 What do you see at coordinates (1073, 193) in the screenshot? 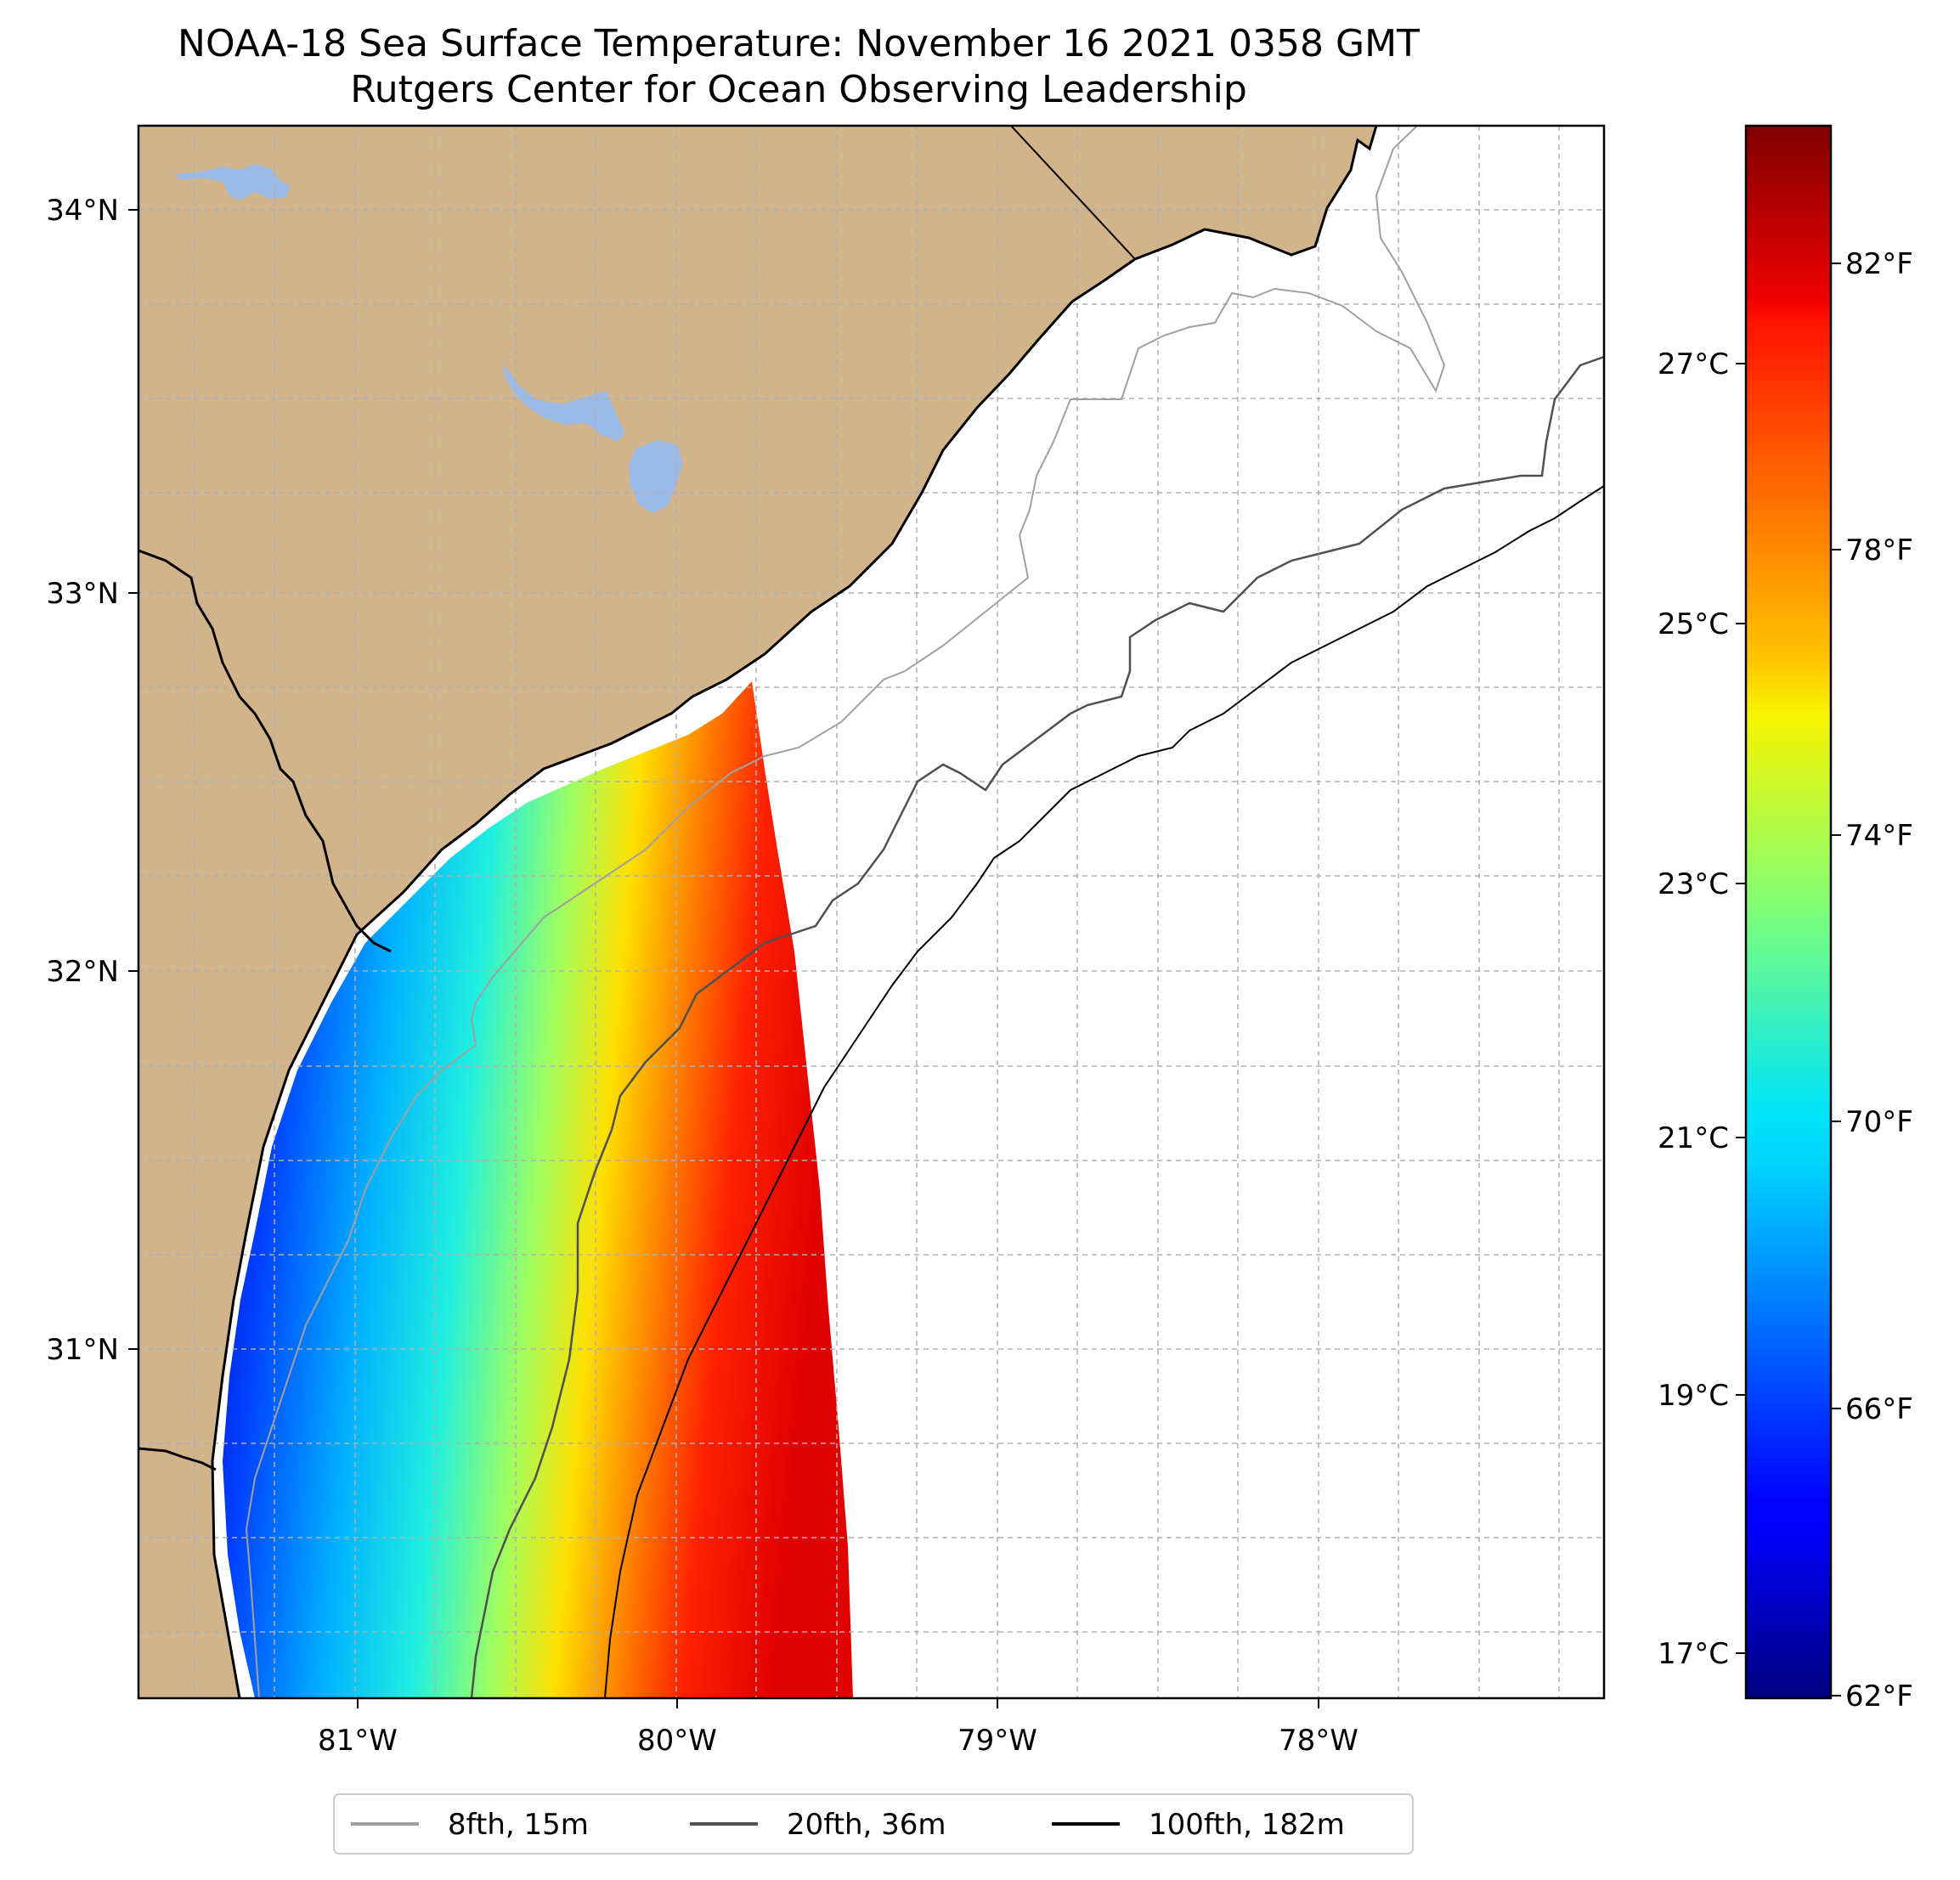
I see `nc-sc-border` at bounding box center [1073, 193].